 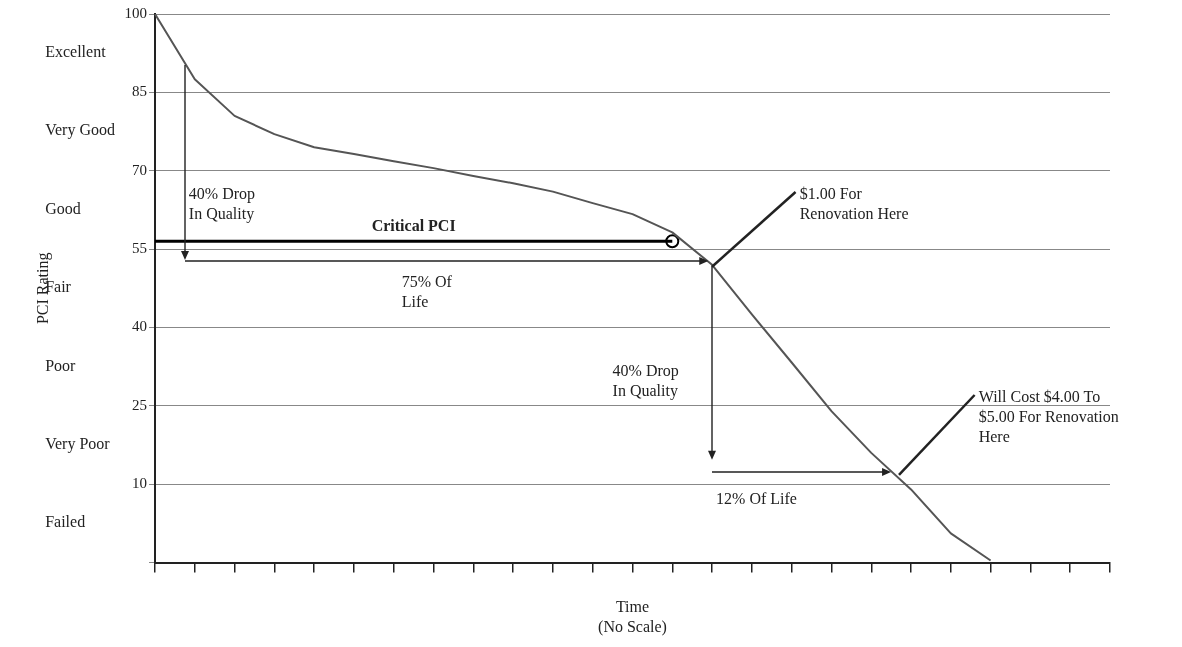 I want to click on y-tick-label: 85, so click(x=139, y=91).